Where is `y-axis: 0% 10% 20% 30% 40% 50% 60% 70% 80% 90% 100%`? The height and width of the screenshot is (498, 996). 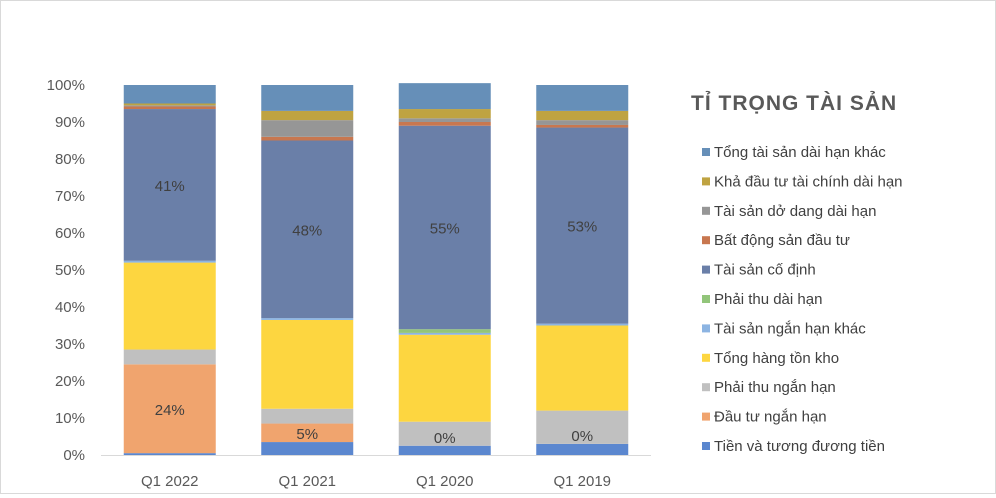 y-axis: 0% 10% 20% 30% 40% 50% 60% 70% 80% 90% 100% is located at coordinates (66, 270).